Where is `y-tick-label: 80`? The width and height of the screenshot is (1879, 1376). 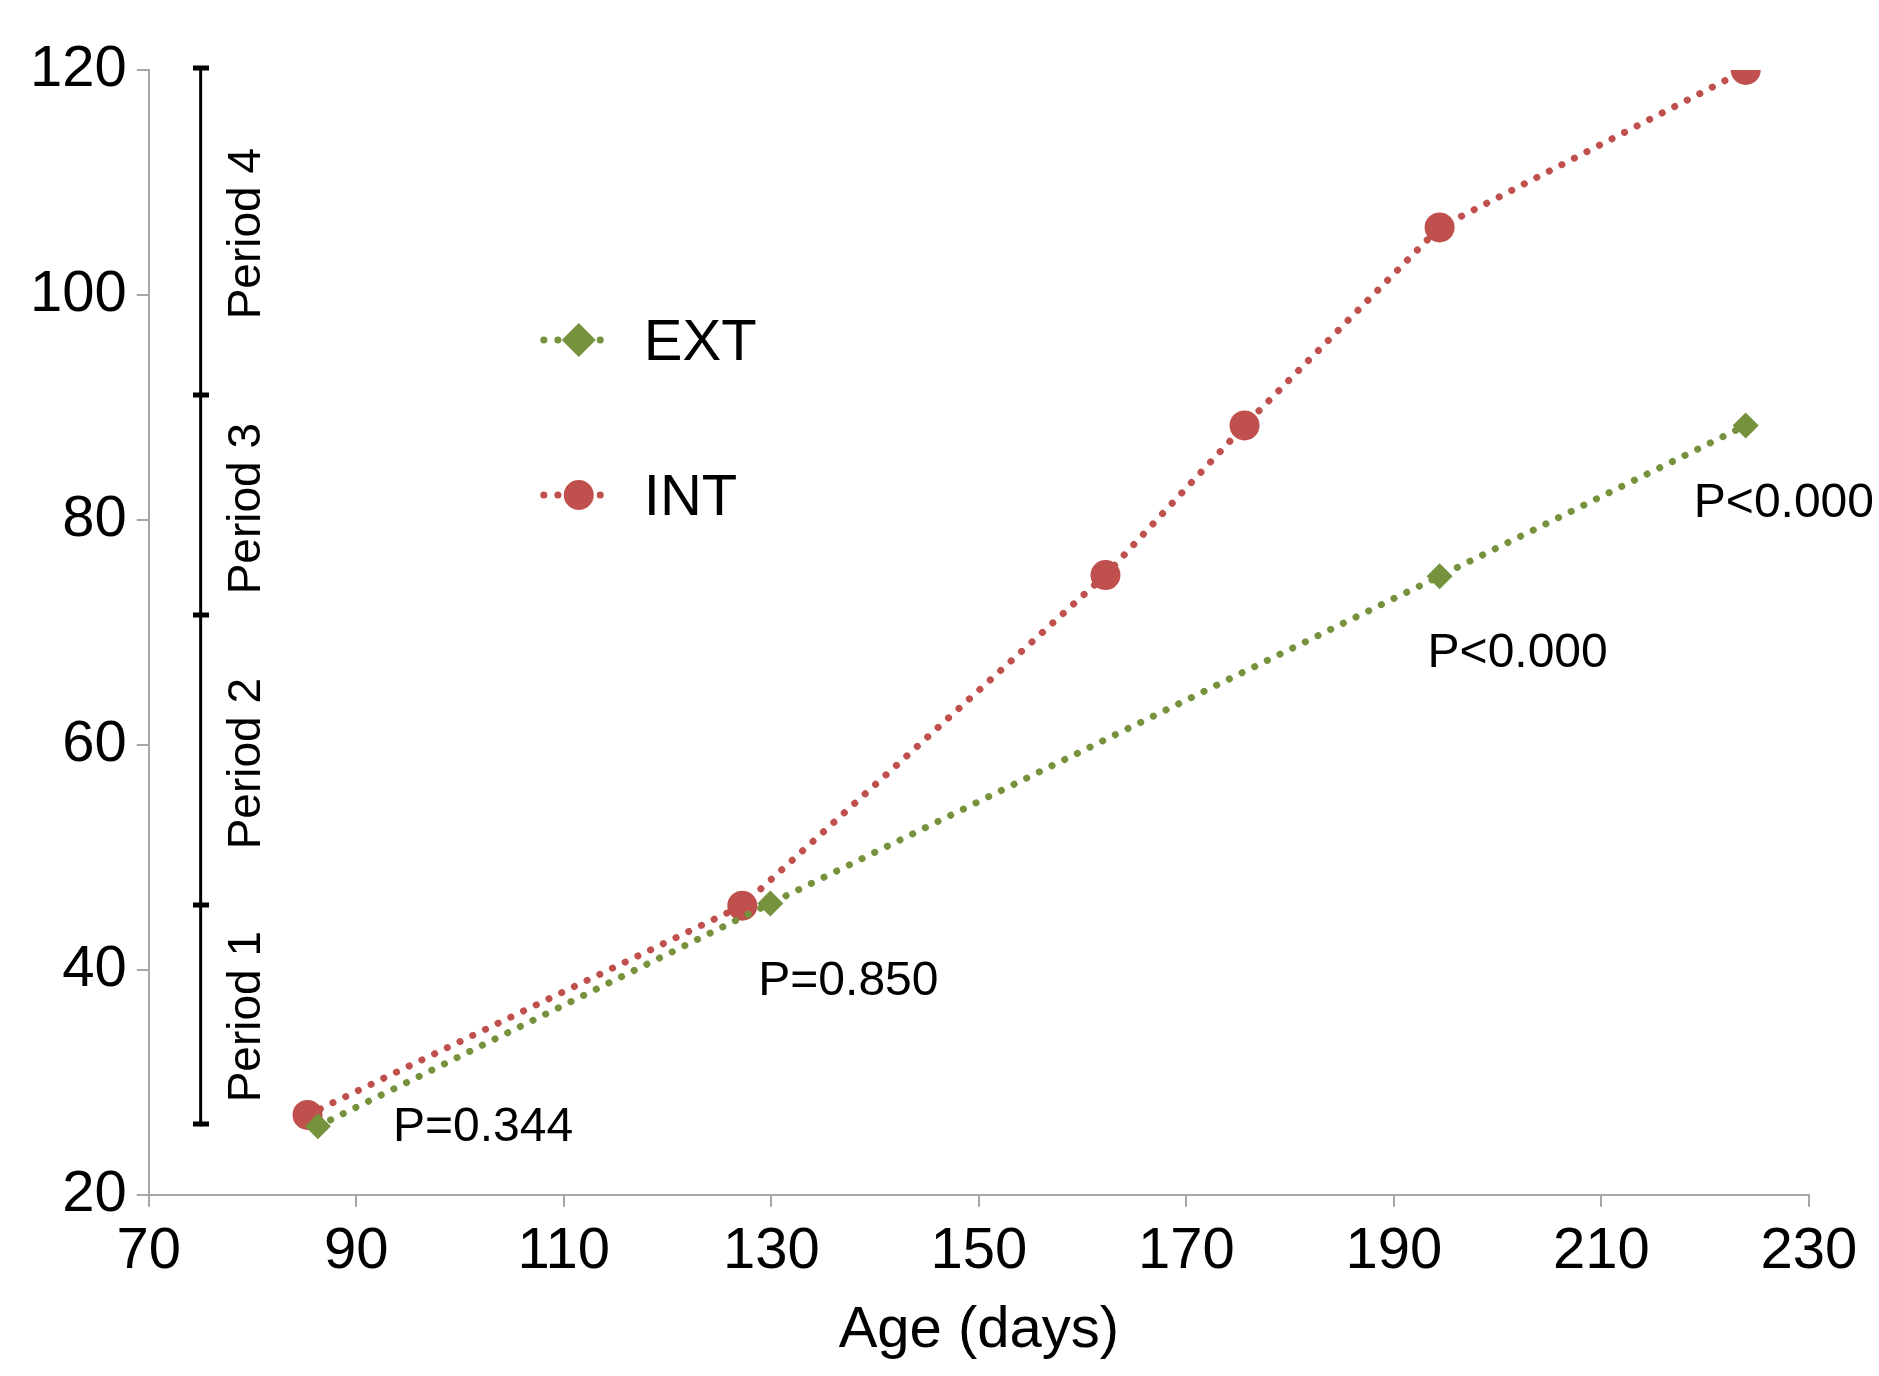
y-tick-label: 80 is located at coordinates (94, 515).